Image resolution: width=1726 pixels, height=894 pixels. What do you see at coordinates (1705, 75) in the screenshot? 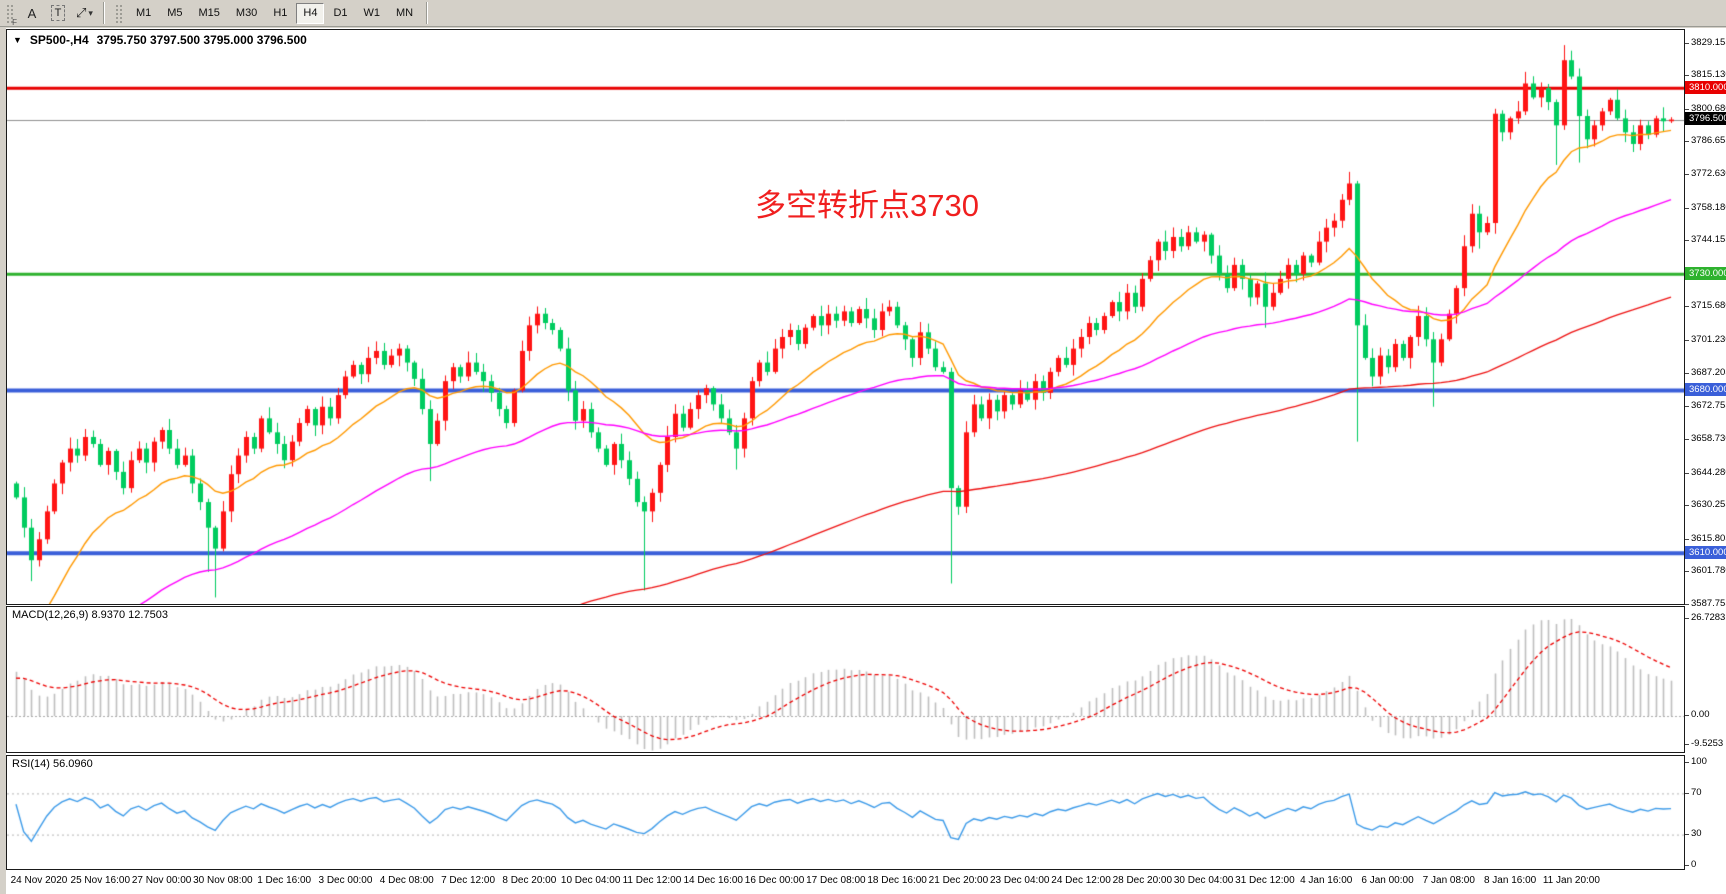
I see `price-tick-label: 3815.130` at bounding box center [1705, 75].